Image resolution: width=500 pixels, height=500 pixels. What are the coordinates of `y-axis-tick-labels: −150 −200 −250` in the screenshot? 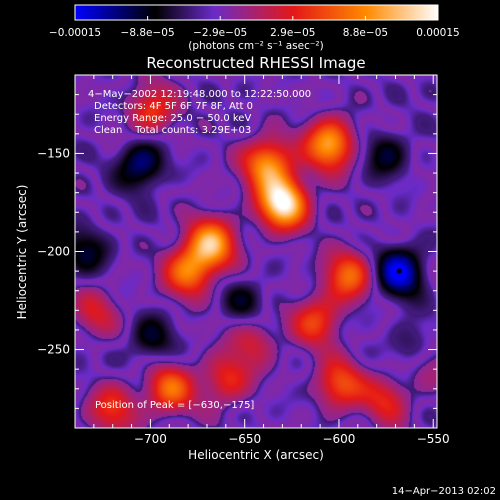 It's located at (53, 251).